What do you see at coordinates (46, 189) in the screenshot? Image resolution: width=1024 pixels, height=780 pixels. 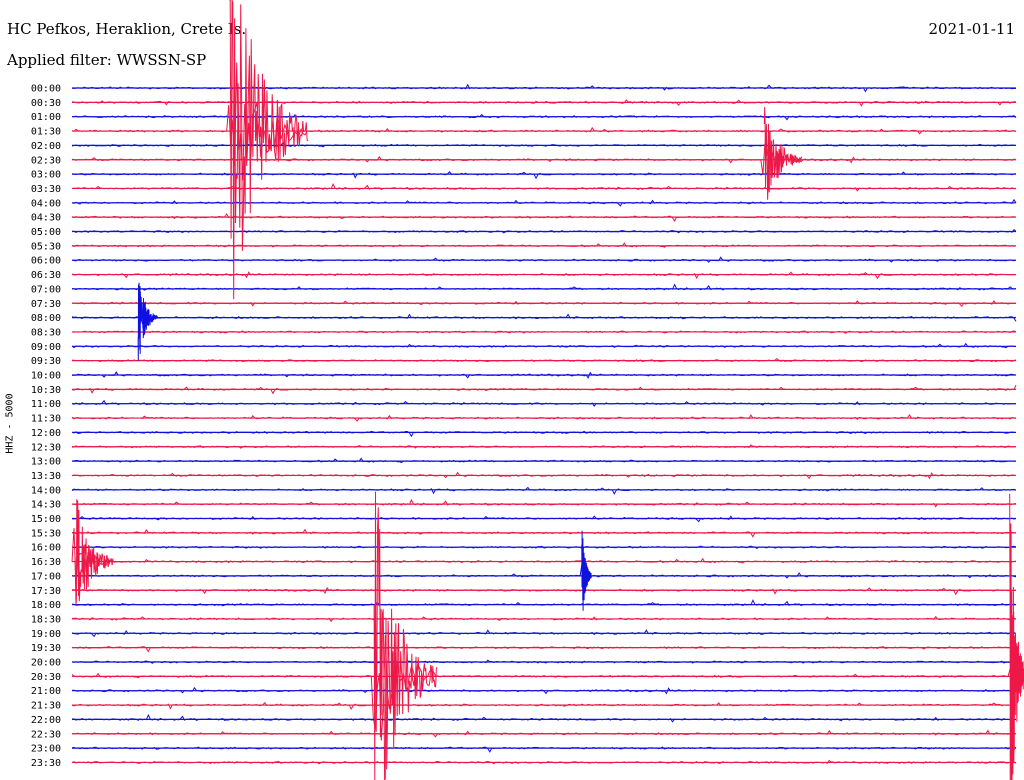 I see `row-time-label: 03:30` at bounding box center [46, 189].